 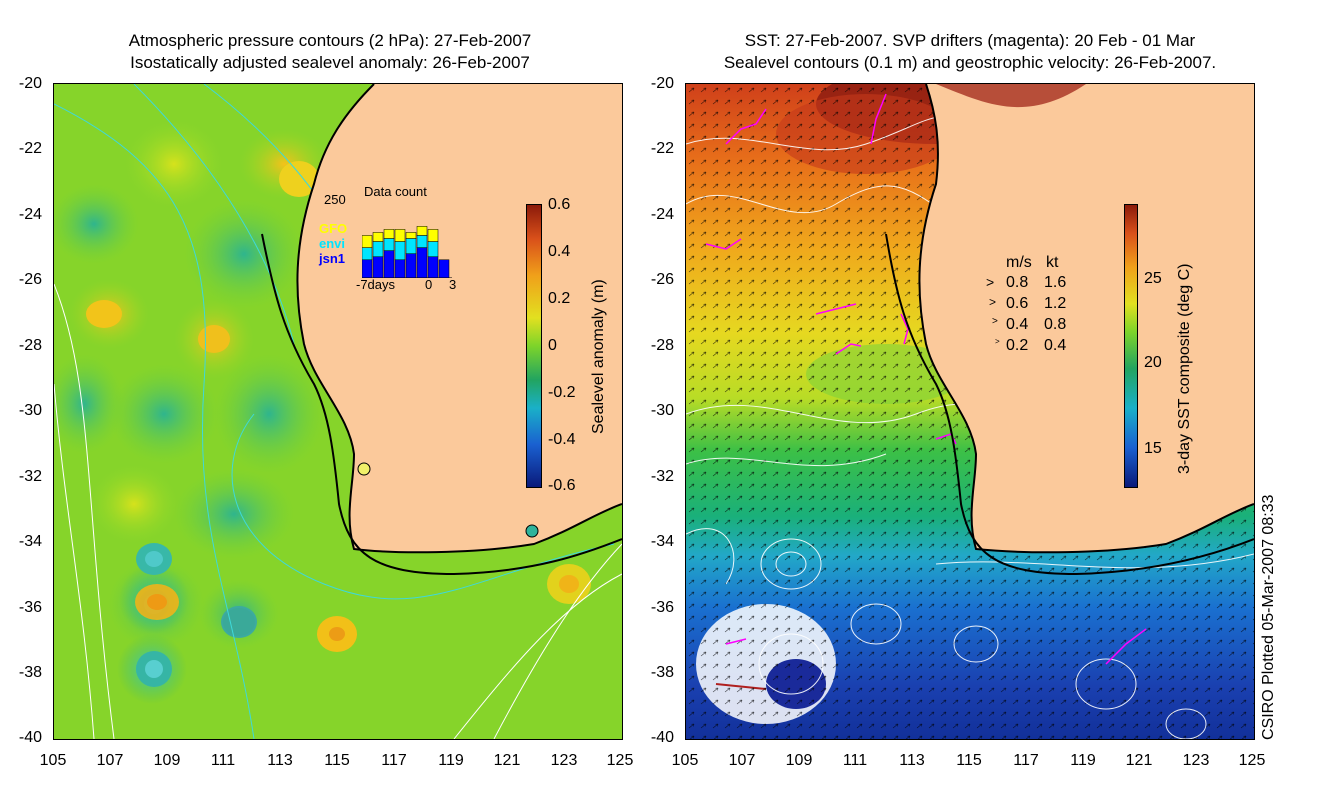 What do you see at coordinates (30, 672) in the screenshot?
I see `left-ytick: -38` at bounding box center [30, 672].